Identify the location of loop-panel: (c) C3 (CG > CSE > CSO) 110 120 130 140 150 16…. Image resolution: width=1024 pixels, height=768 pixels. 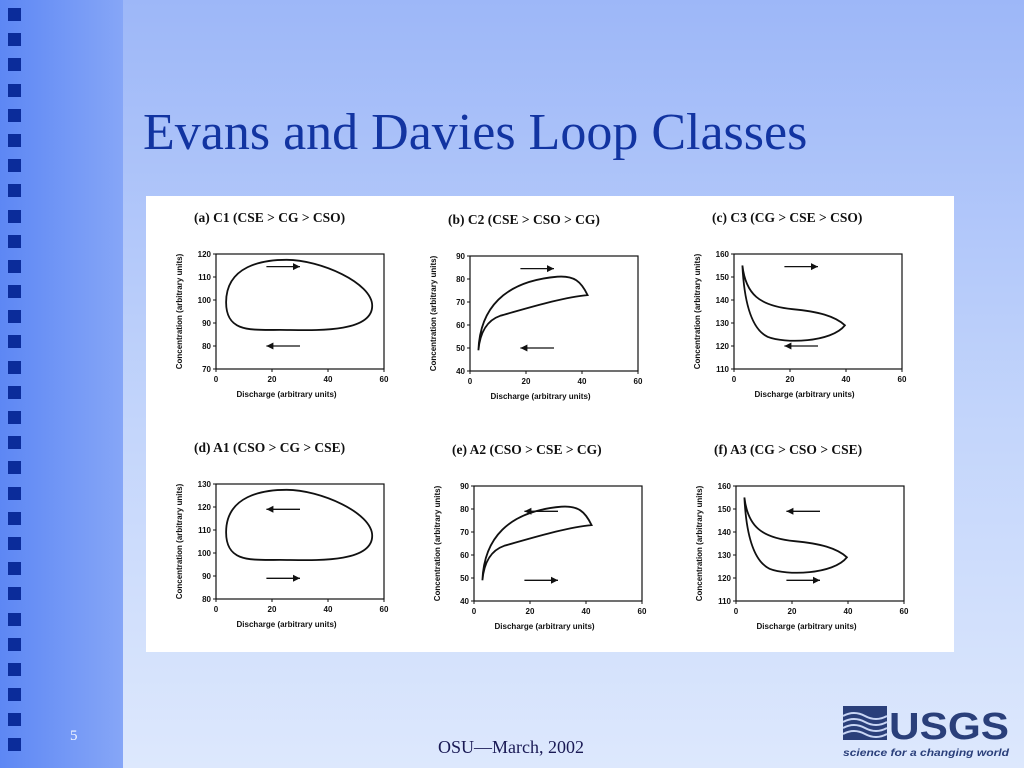
(800, 304).